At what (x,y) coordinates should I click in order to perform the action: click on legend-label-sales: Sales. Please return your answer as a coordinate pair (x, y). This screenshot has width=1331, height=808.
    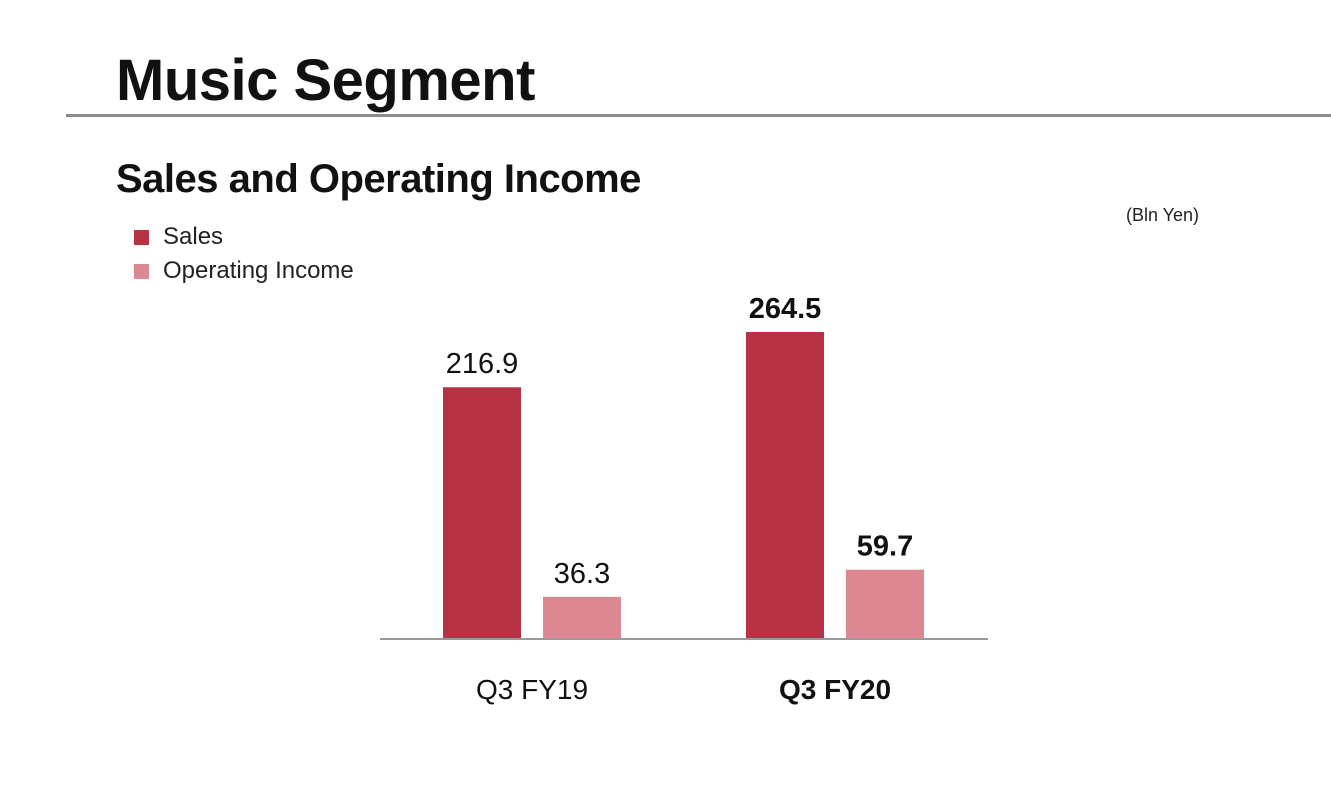
    Looking at the image, I should click on (193, 236).